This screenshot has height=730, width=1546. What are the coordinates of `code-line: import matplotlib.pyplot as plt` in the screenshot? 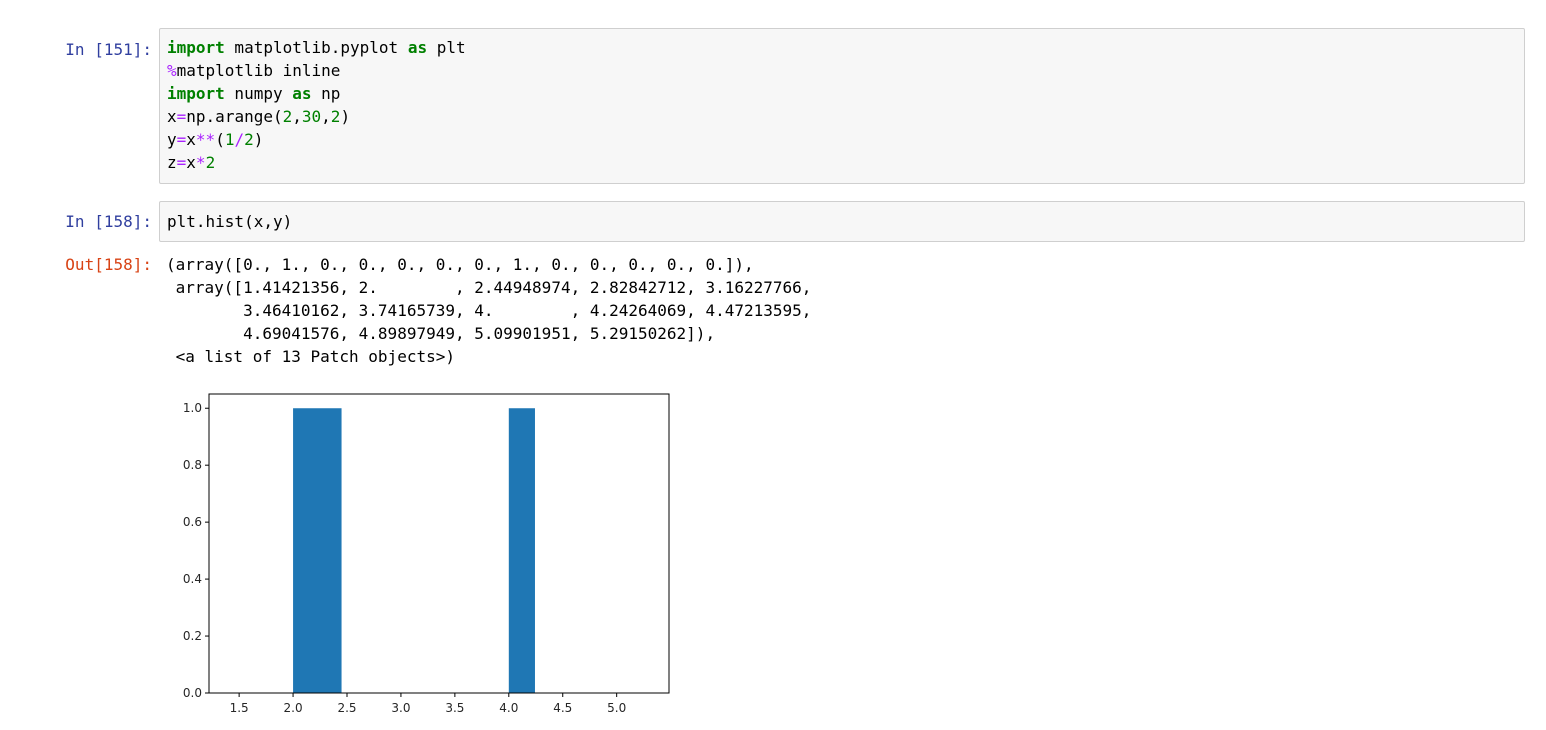 It's located at (316, 47).